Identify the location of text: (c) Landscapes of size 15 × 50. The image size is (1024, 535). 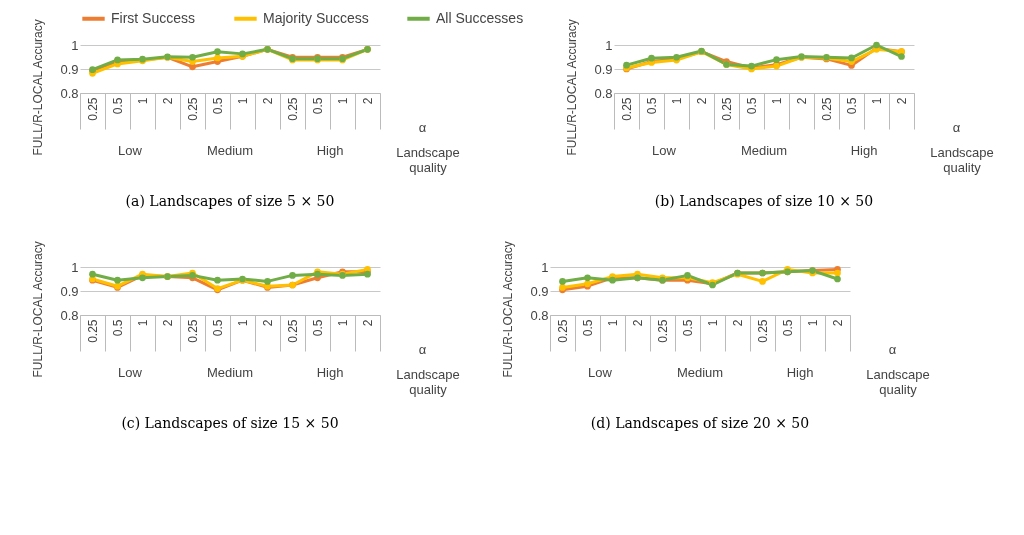
(230, 423).